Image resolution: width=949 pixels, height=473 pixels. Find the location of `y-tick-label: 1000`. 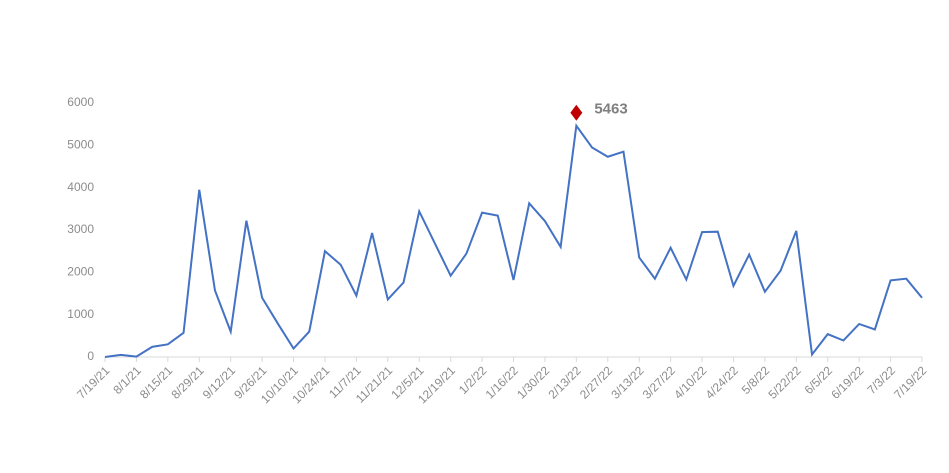

y-tick-label: 1000 is located at coordinates (80, 314).